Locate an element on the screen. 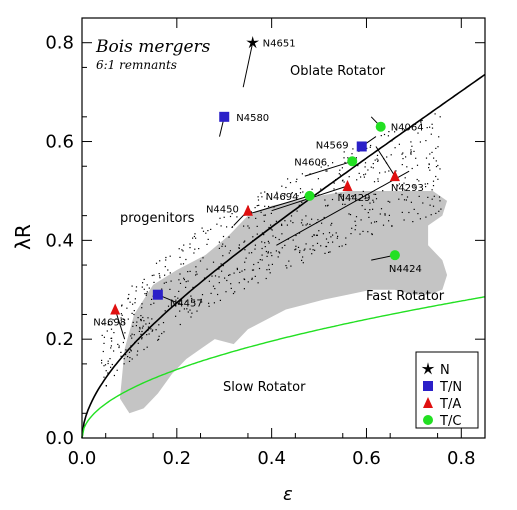  x-tick-label: 0.8 is located at coordinates (461, 458).